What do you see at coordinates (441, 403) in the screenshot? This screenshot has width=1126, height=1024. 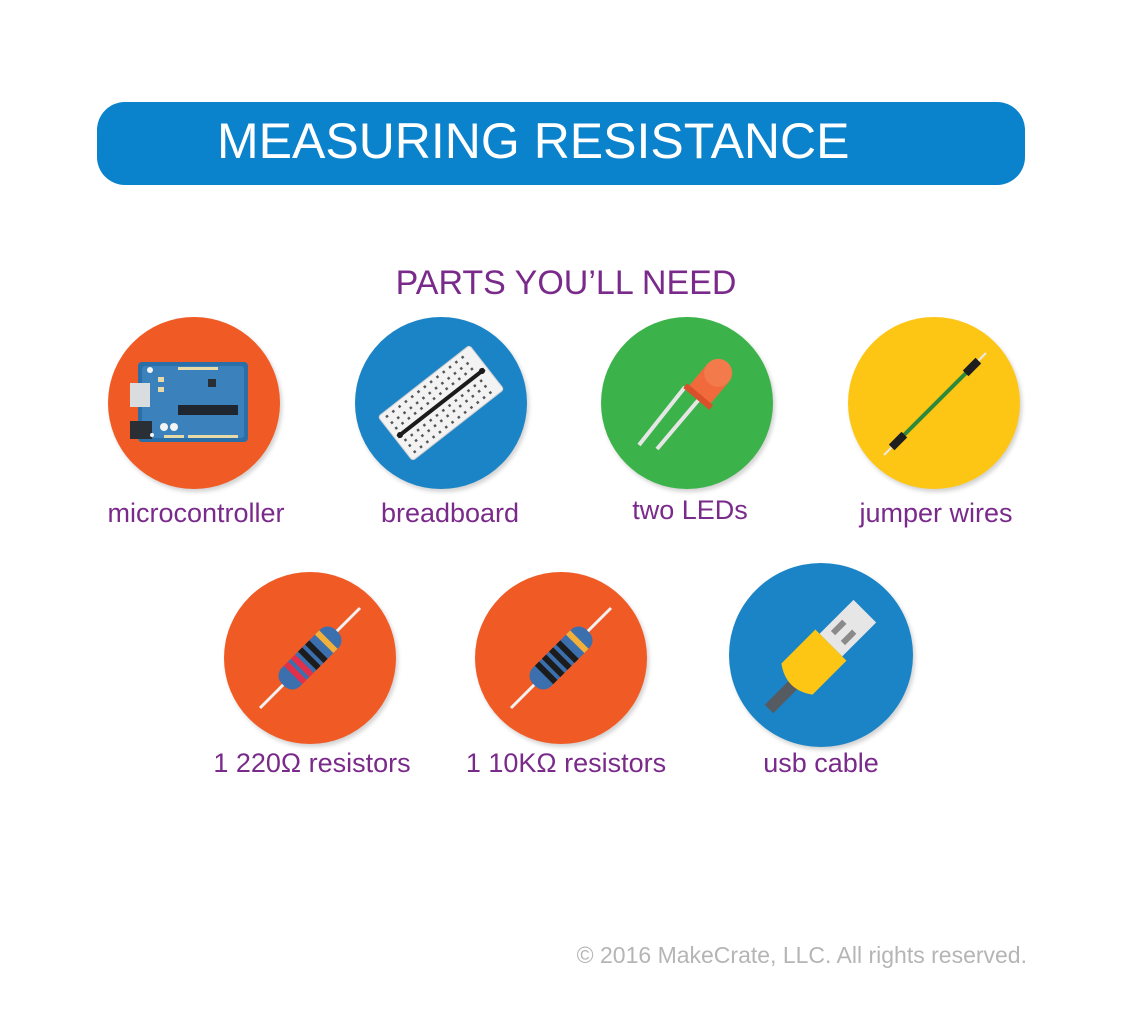 I see `breadboard-icon` at bounding box center [441, 403].